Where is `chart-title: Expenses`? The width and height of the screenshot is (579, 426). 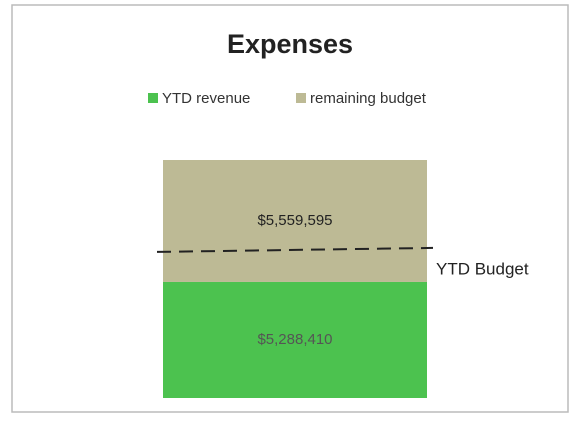 chart-title: Expenses is located at coordinates (290, 44).